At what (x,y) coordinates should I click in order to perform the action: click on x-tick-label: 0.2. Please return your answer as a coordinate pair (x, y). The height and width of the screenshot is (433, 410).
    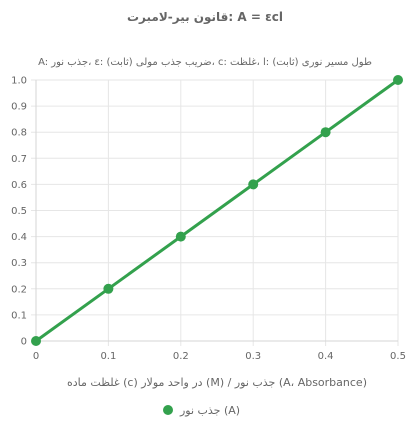
    Looking at the image, I should click on (181, 356).